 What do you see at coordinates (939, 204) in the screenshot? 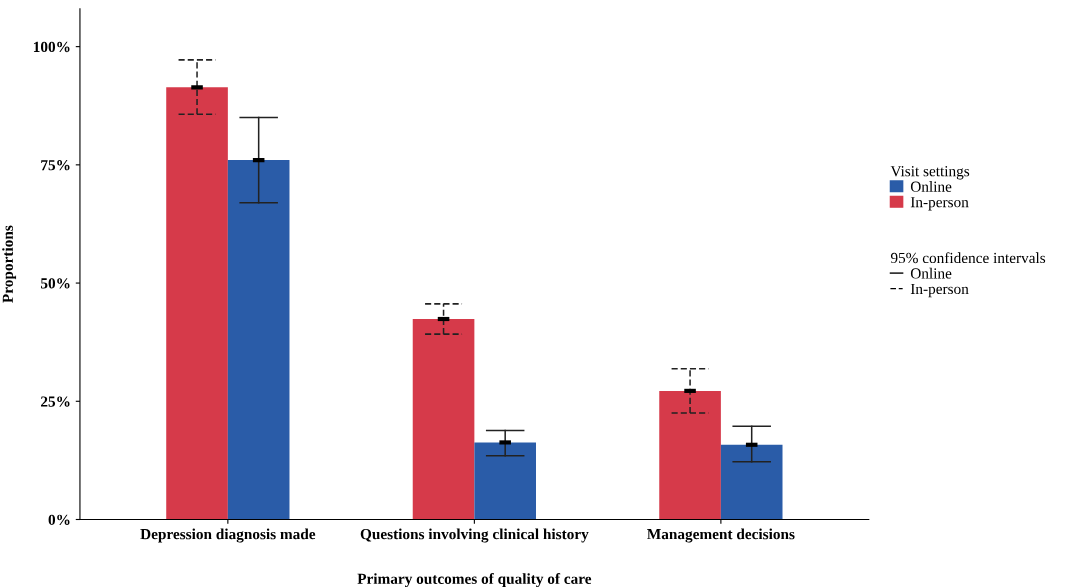
I see `legend-label: In-person` at bounding box center [939, 204].